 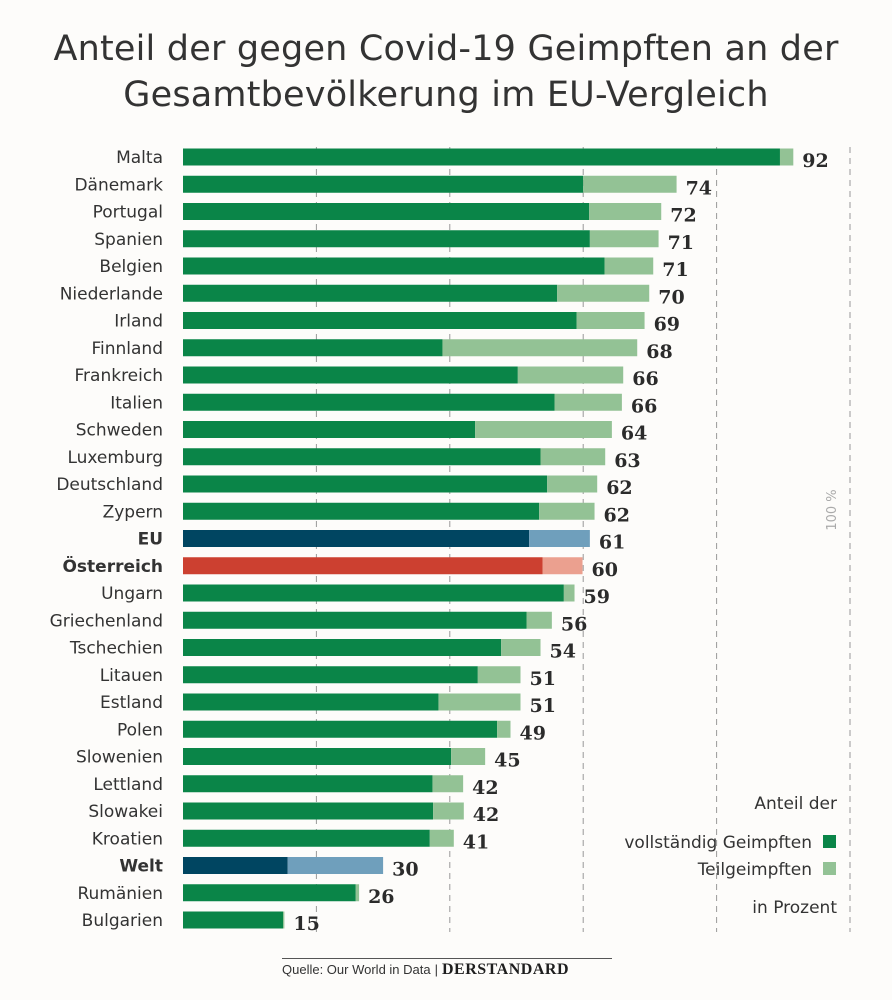 What do you see at coordinates (131, 703) in the screenshot?
I see `category-label-estland: Estland` at bounding box center [131, 703].